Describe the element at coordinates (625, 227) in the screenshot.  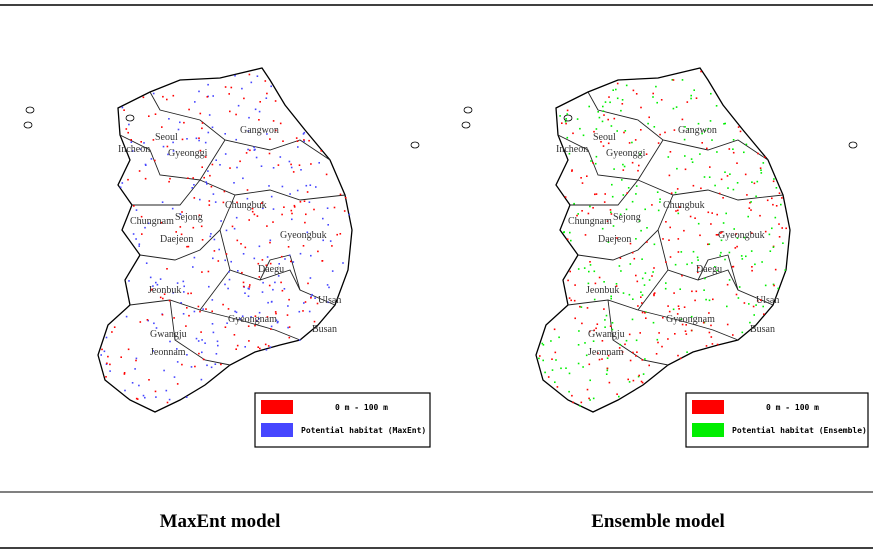
I see `province-border` at that location.